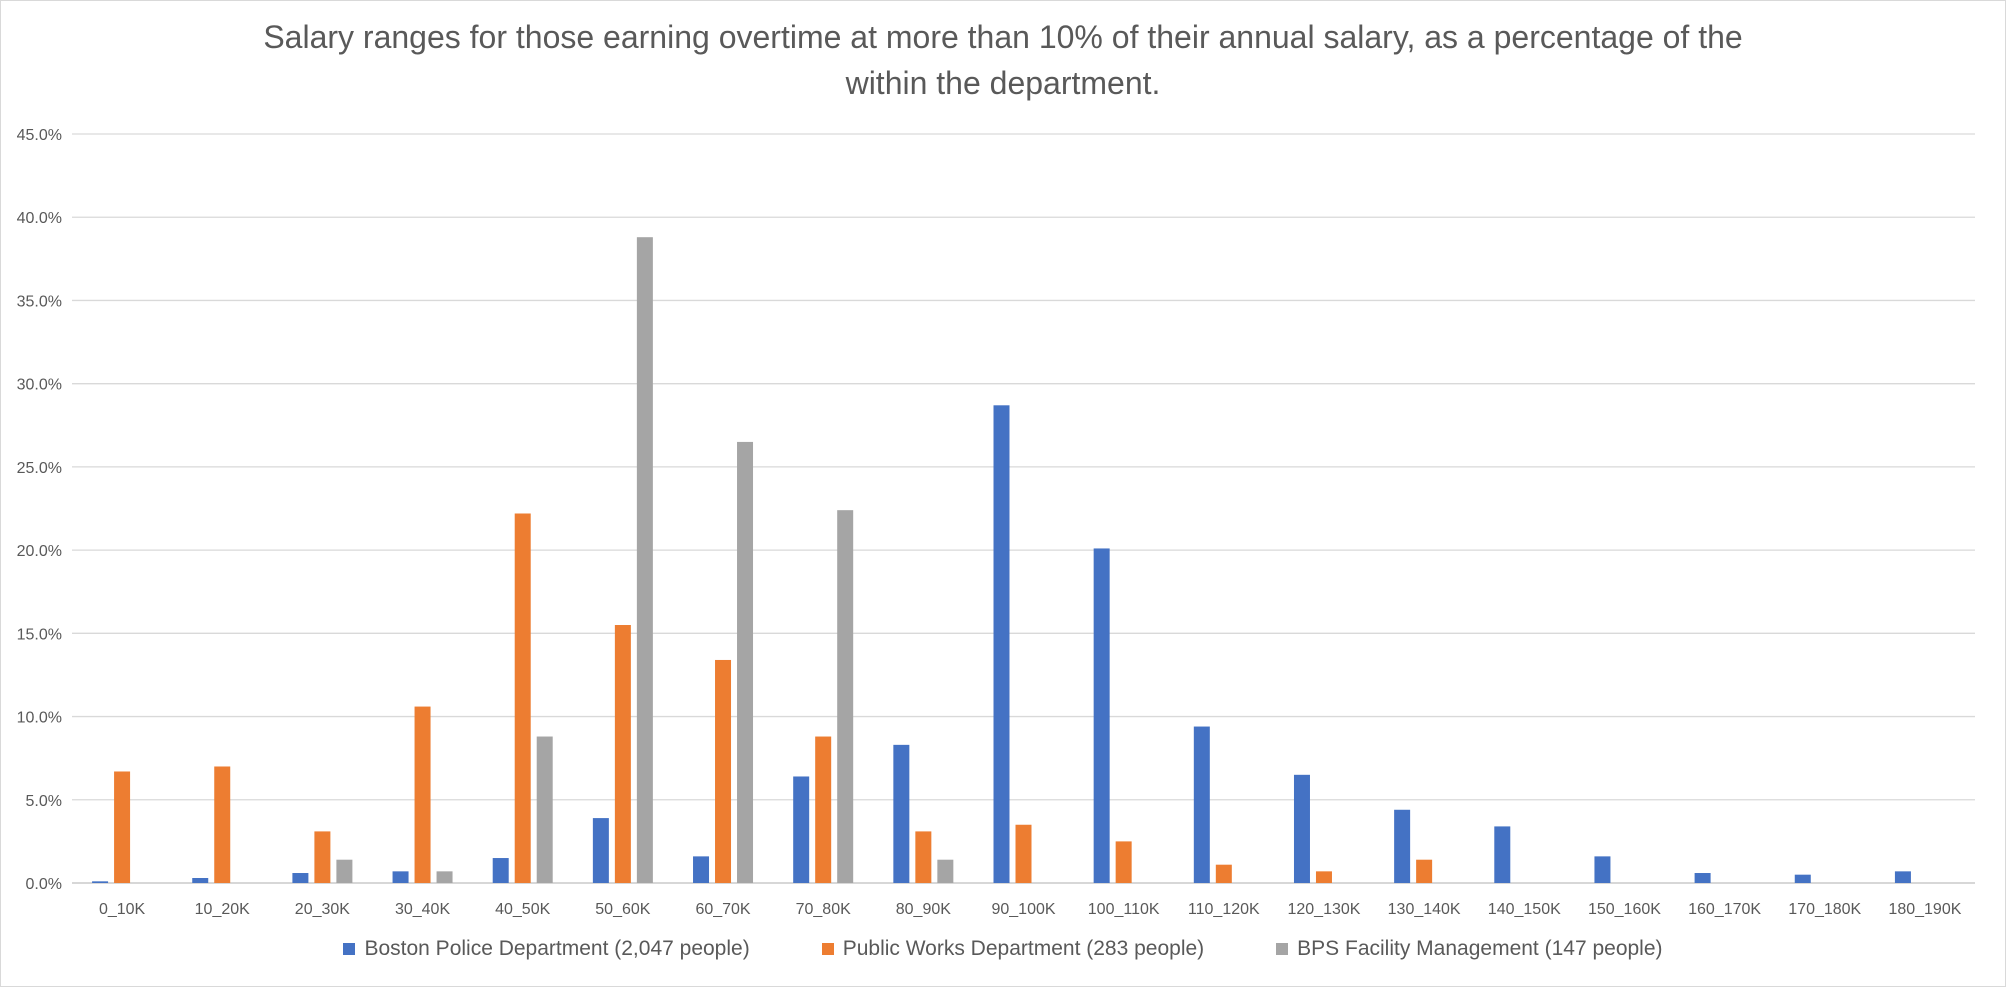  What do you see at coordinates (622, 909) in the screenshot?
I see `x-tick-label: 50_60K` at bounding box center [622, 909].